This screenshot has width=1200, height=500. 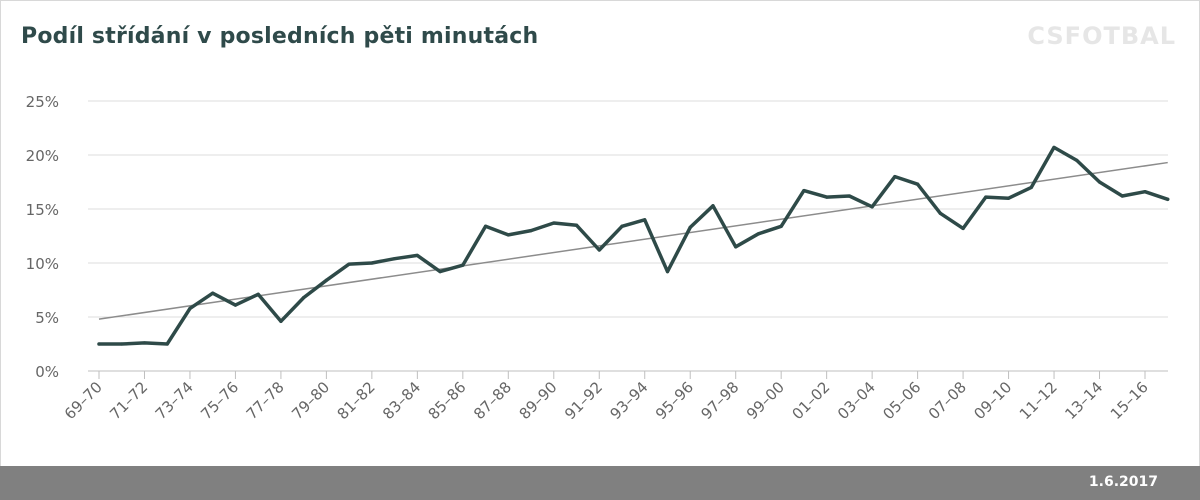 I want to click on x-tick-label: 85–86, so click(x=447, y=400).